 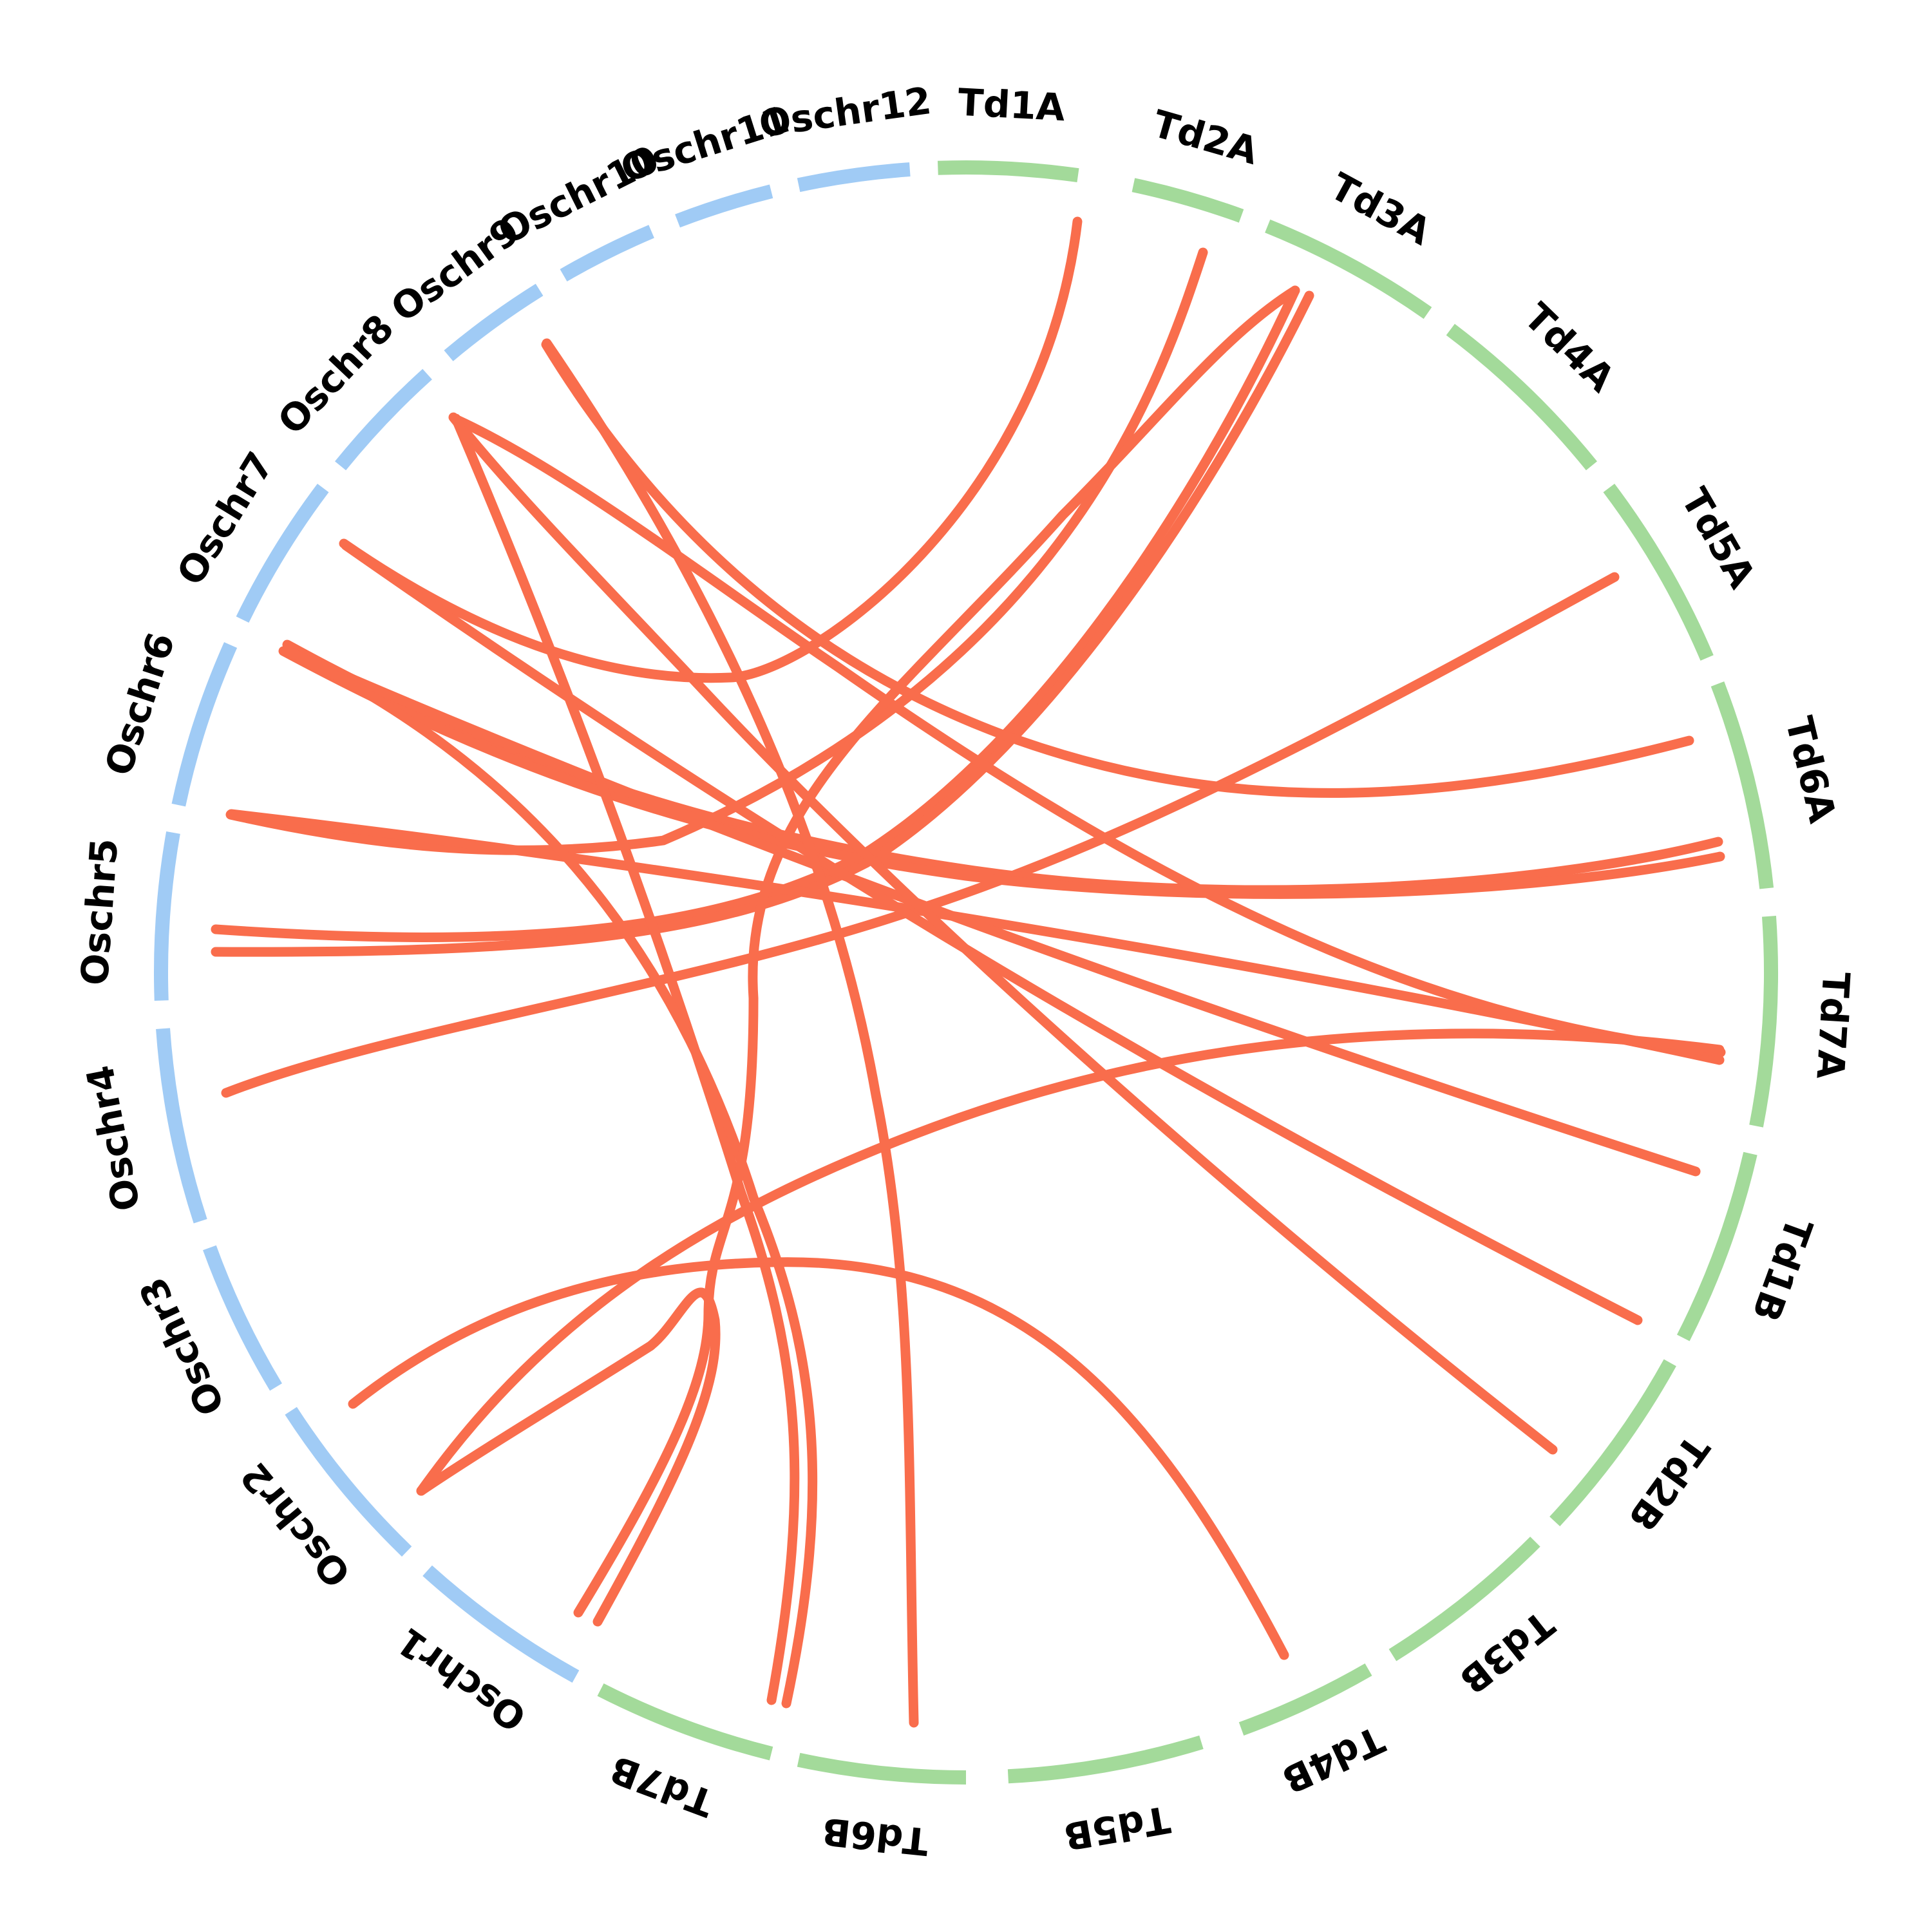 I want to click on chromosome-arc-td4b, so click(x=1305, y=1700).